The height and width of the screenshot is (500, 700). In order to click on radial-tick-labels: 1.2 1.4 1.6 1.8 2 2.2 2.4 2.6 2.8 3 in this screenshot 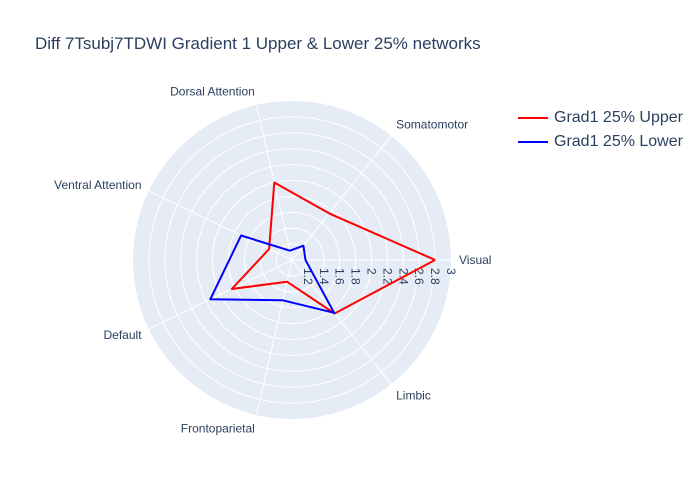, I will do `click(379, 276)`.